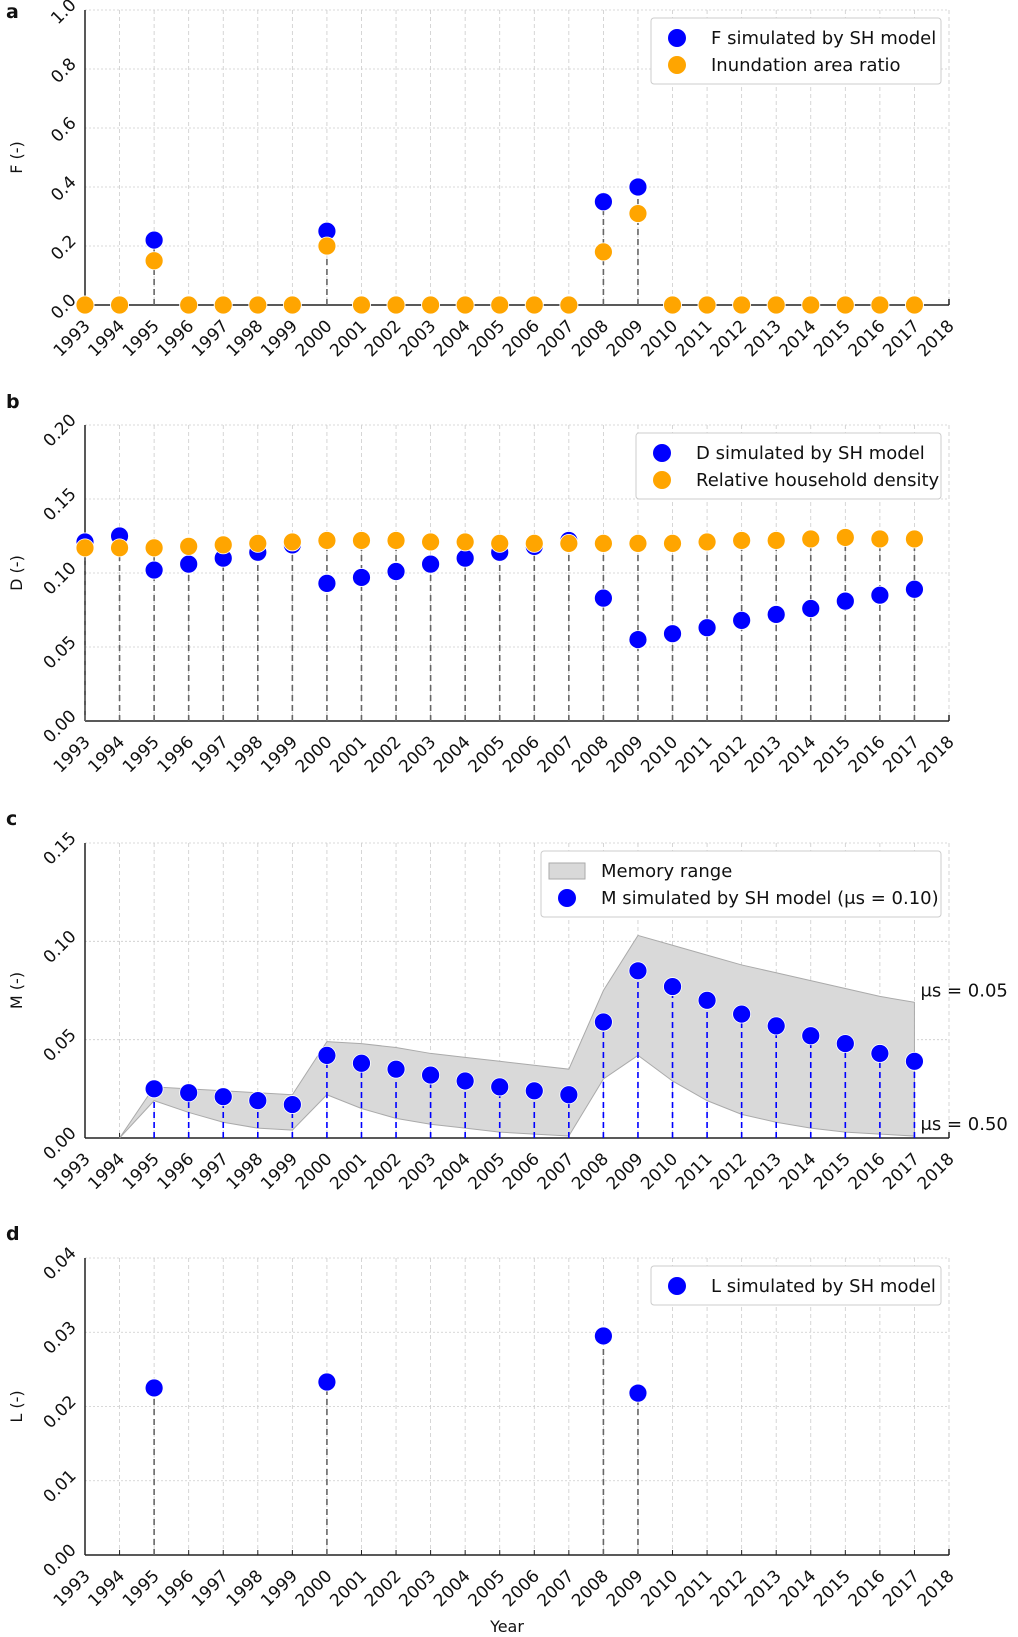 The image size is (1018, 1637). I want to click on y-axis-label: F (-), so click(16, 157).